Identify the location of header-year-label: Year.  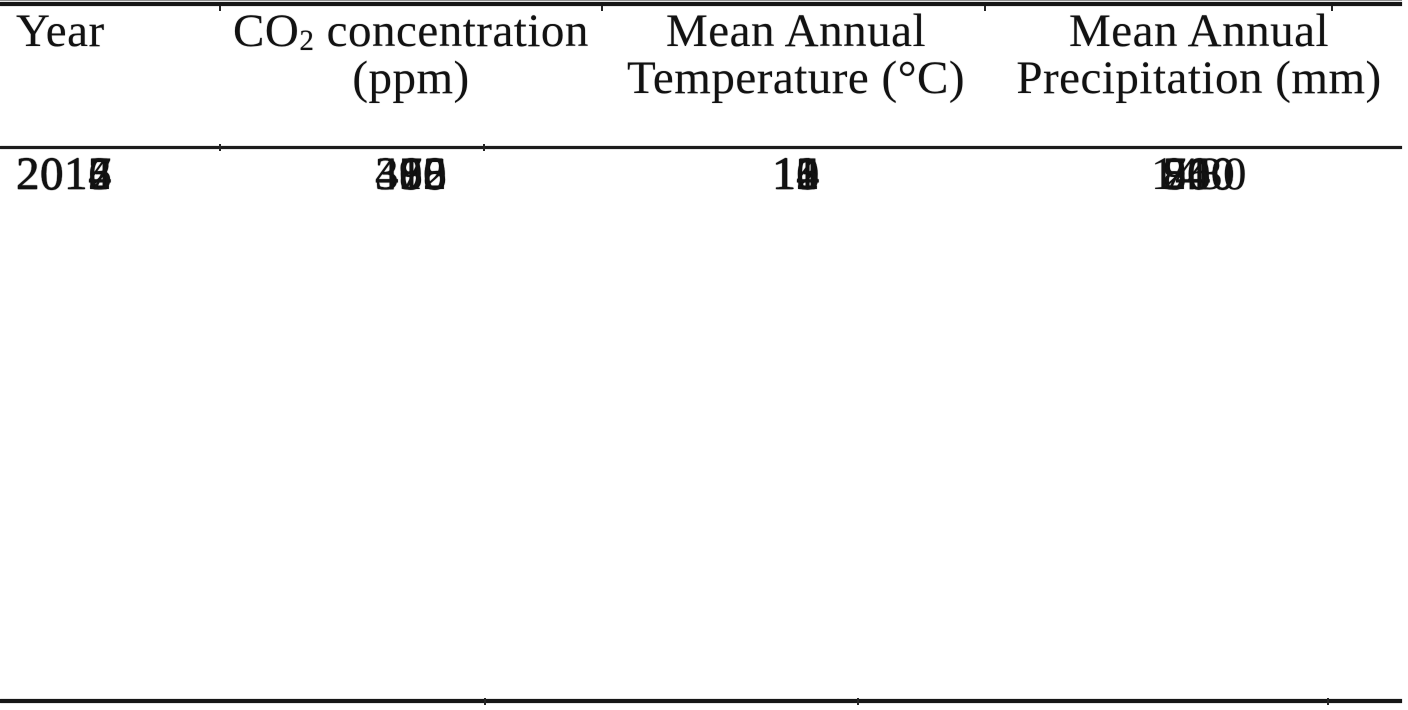
(60, 31).